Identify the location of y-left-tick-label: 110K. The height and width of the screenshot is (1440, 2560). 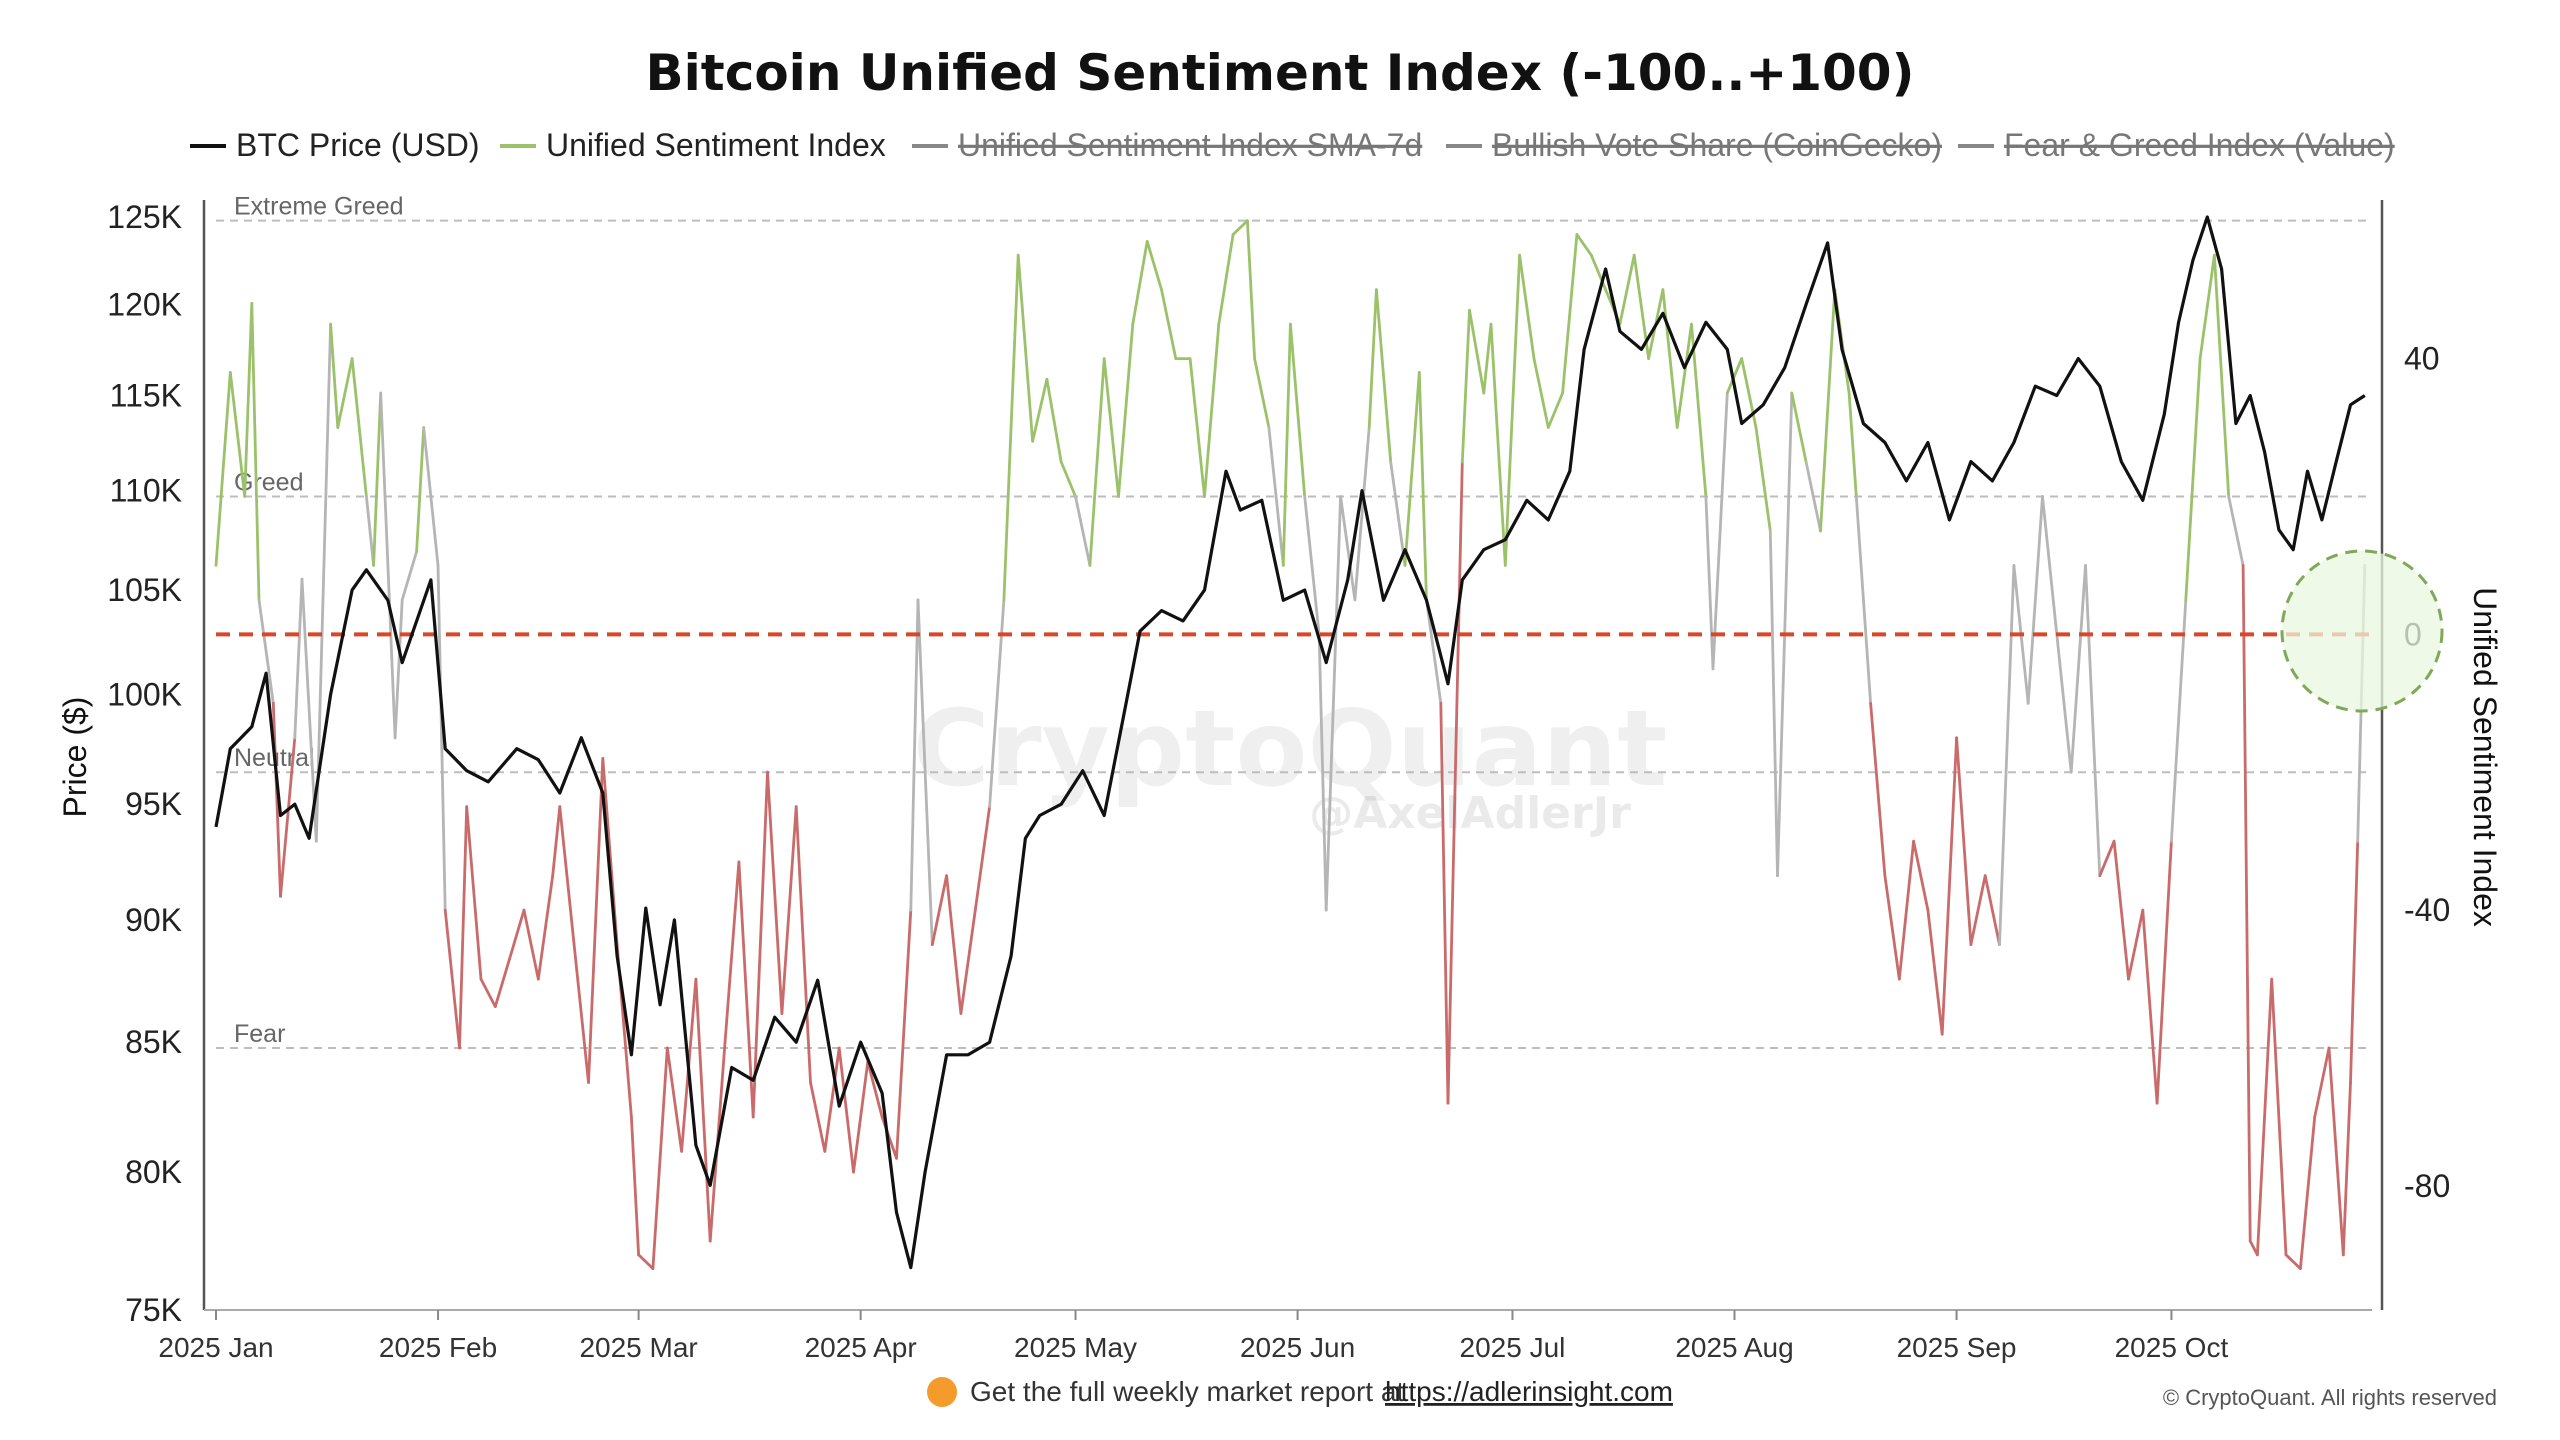
(146, 491).